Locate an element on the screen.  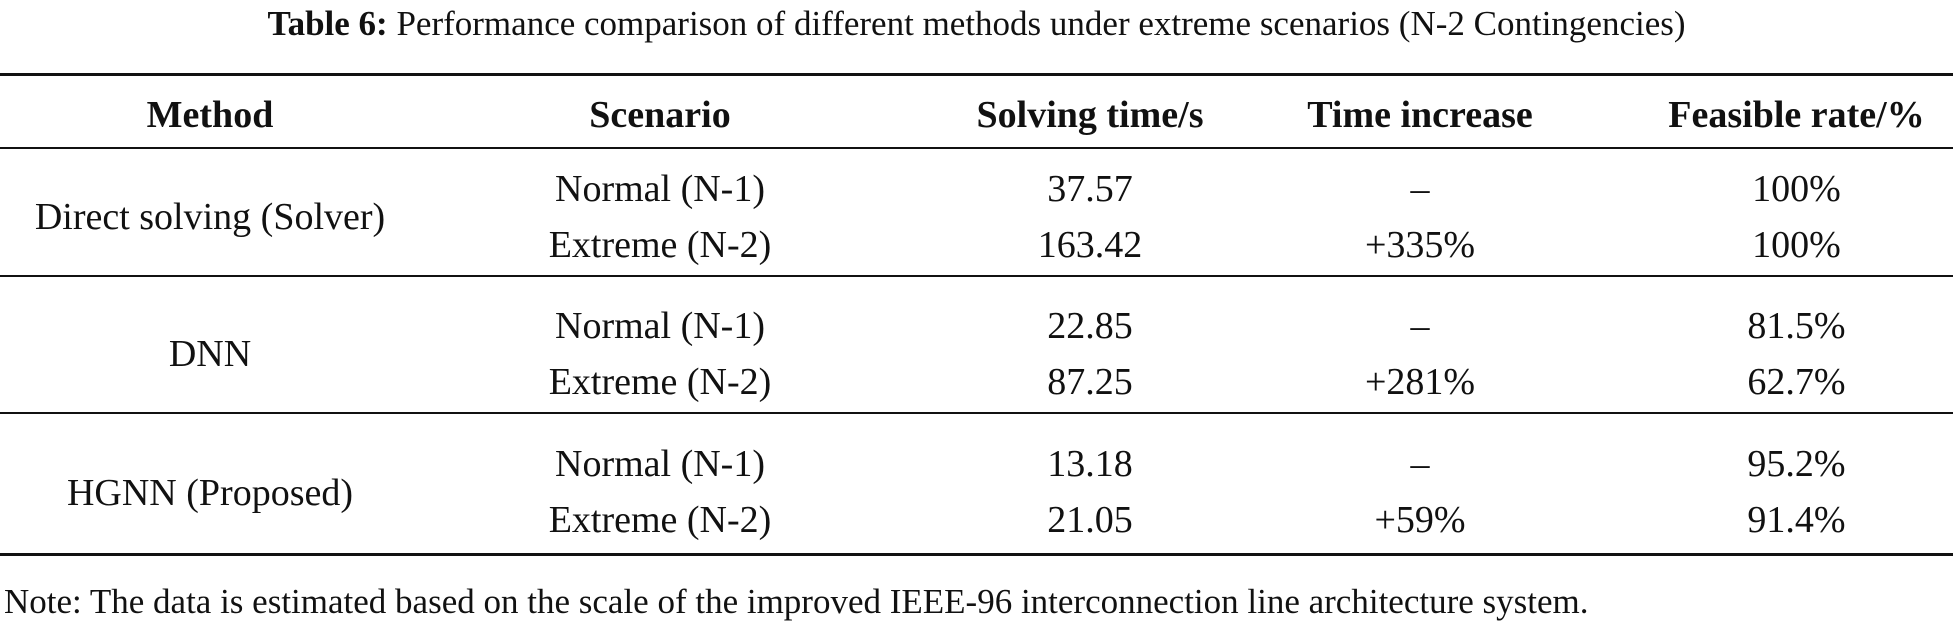
header-method: Method is located at coordinates (210, 115).